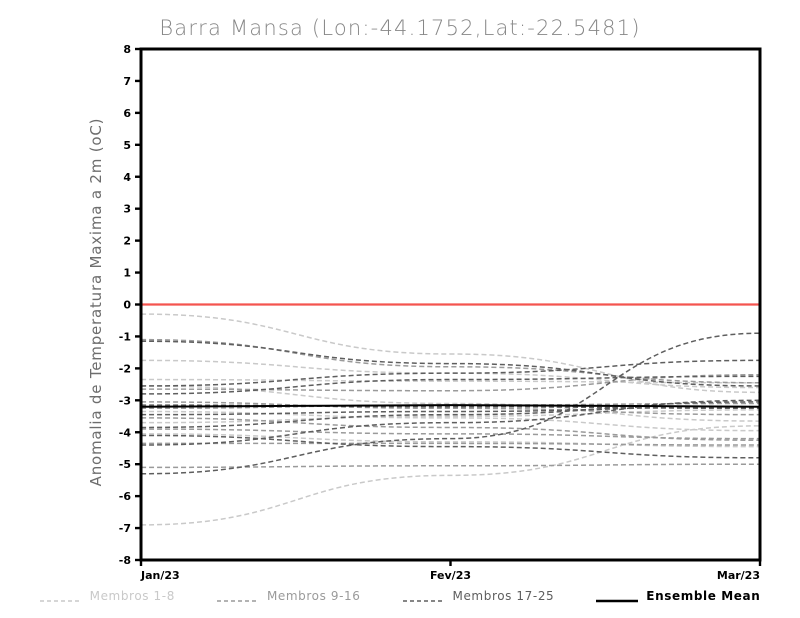  I want to click on chart-title: Barra Mansa (Lon:-44.1752,Lat:-22.5481), so click(400, 28).